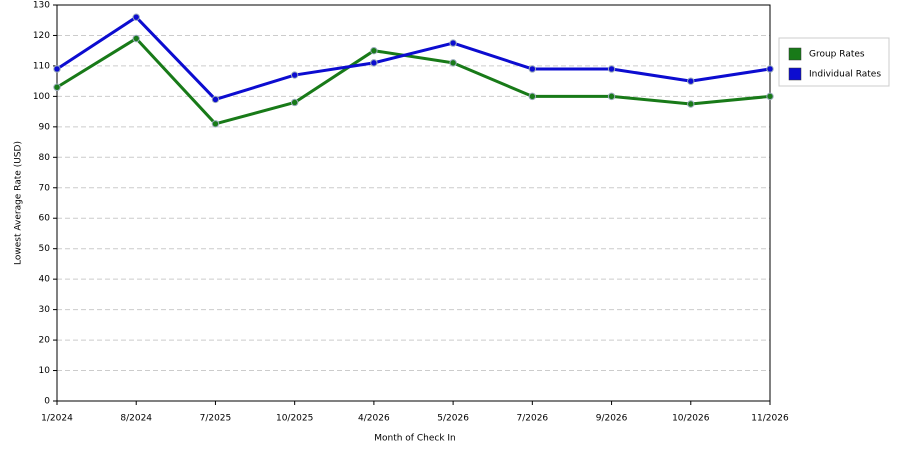 The height and width of the screenshot is (450, 900). Describe the element at coordinates (136, 419) in the screenshot. I see `x-tick-label: 8/2024` at that location.